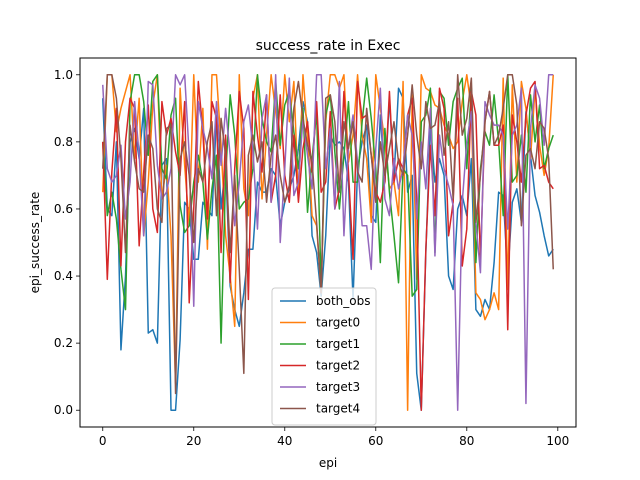  What do you see at coordinates (343, 301) in the screenshot?
I see `legend-label-both_obs: both_obs` at bounding box center [343, 301].